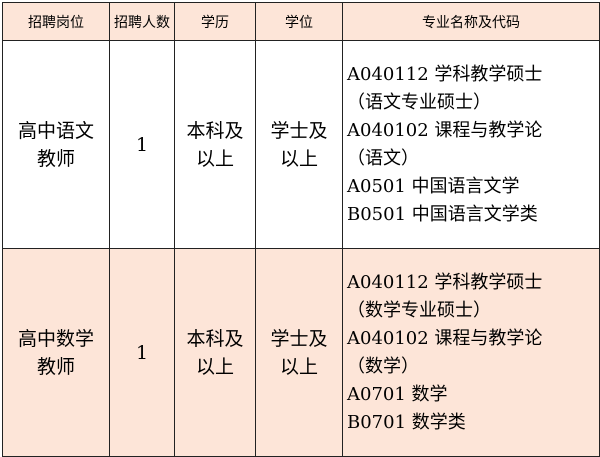 This screenshot has width=600, height=457. I want to click on major-line: B0501 中国语言文学类, so click(442, 214).